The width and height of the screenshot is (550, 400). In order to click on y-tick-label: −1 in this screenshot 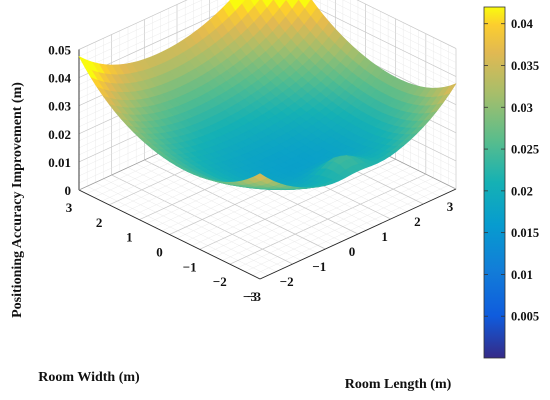, I will do `click(190, 266)`.